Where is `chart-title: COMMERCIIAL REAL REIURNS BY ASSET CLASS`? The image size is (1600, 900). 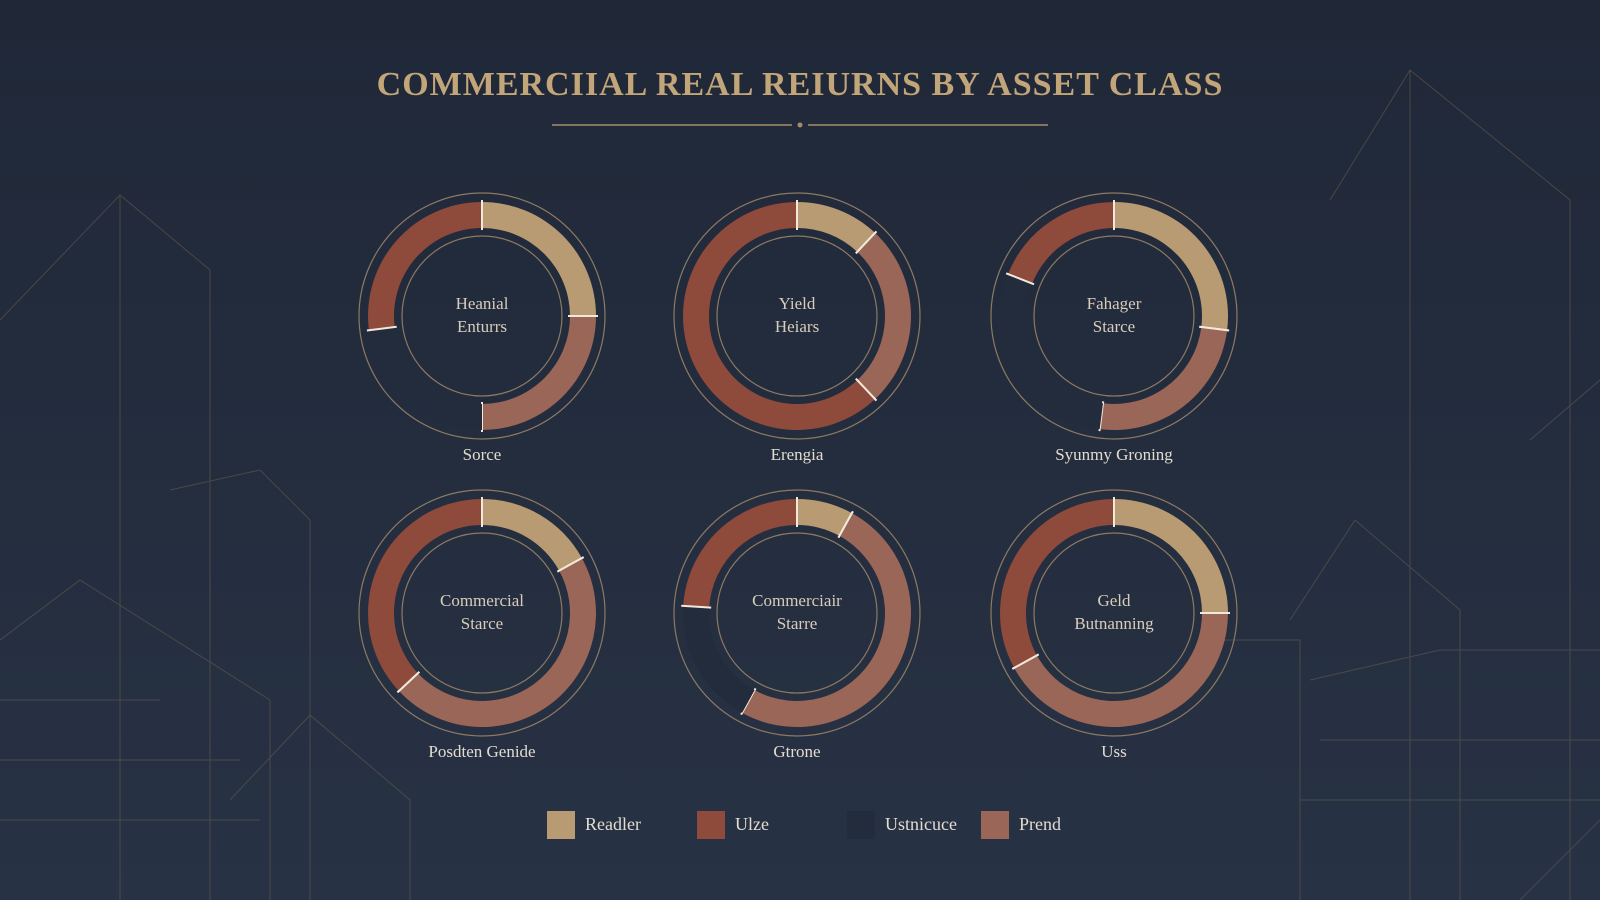
chart-title: COMMERCIIAL REAL REIURNS BY ASSET CLASS is located at coordinates (800, 84).